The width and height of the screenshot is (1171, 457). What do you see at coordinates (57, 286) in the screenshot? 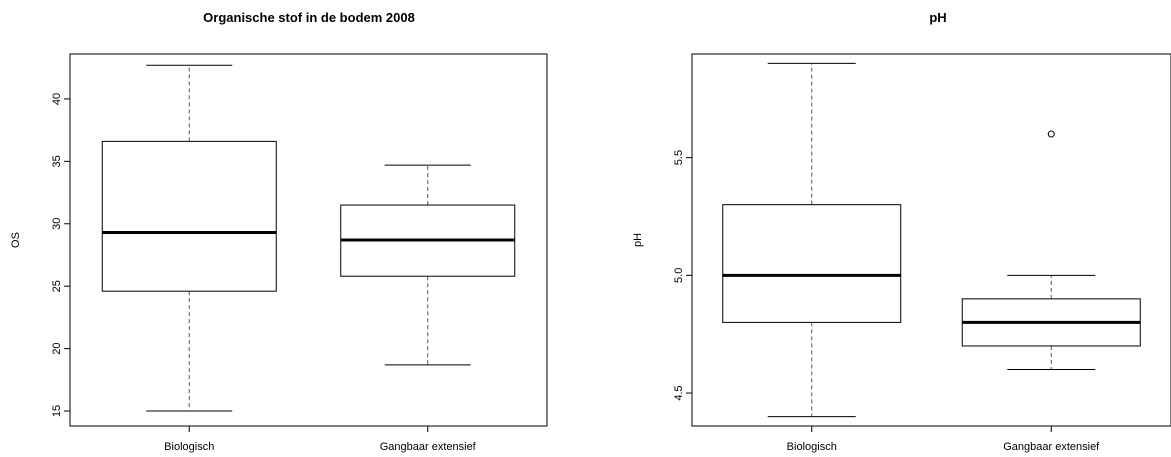
I see `y-tick-label: 25` at bounding box center [57, 286].